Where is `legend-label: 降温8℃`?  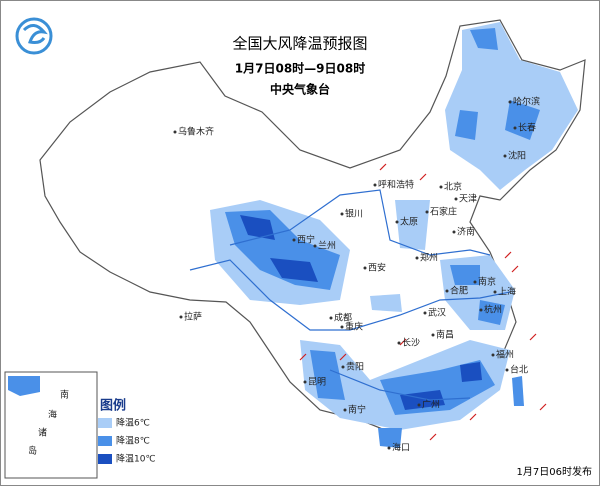 legend-label: 降温8℃ is located at coordinates (133, 441).